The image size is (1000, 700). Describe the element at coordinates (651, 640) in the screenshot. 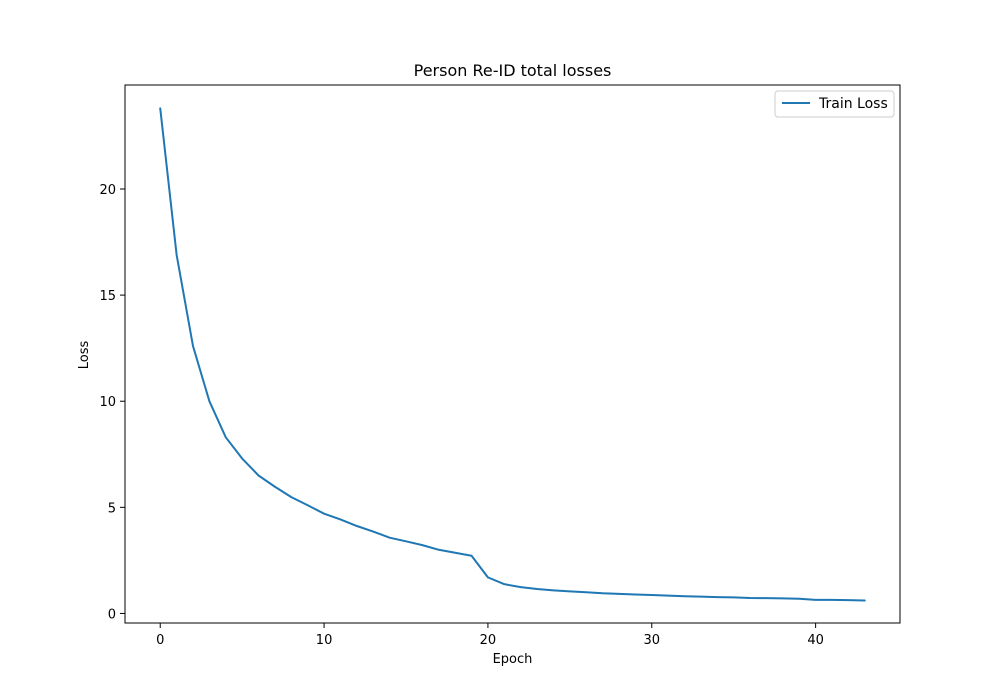

I see `x-tick-label: 30` at that location.